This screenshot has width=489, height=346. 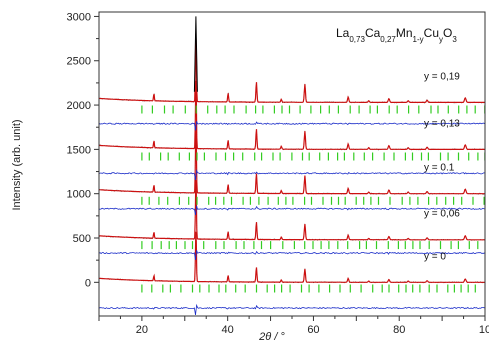 I want to click on x-axis-ticks: 20 40 60 80 10, so click(x=293, y=326).